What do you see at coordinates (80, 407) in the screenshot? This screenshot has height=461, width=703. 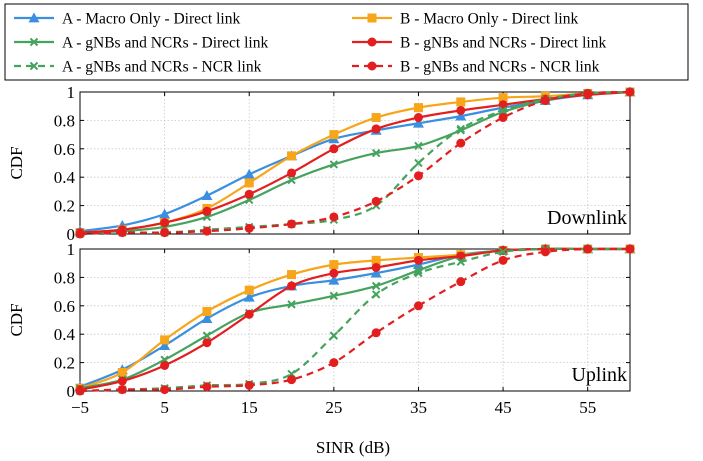 I see `x-tick-label: −5` at bounding box center [80, 407].